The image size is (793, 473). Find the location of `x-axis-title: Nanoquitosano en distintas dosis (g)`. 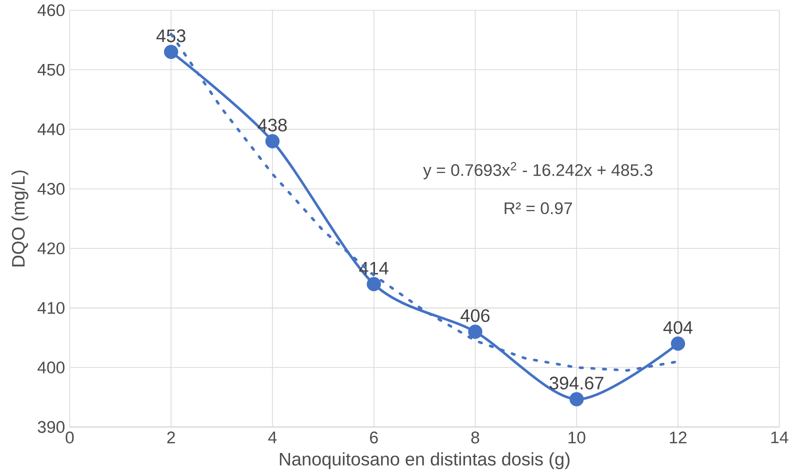

x-axis-title: Nanoquitosano en distintas dosis (g) is located at coordinates (425, 460).